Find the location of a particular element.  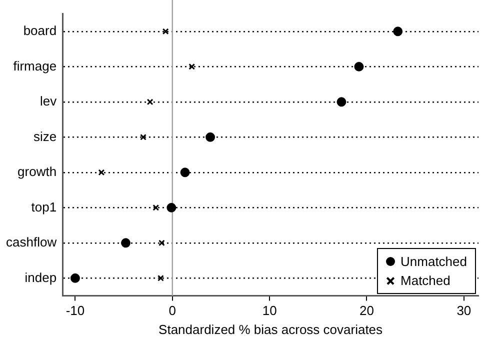

y-tick-label: cashflow is located at coordinates (32, 242).